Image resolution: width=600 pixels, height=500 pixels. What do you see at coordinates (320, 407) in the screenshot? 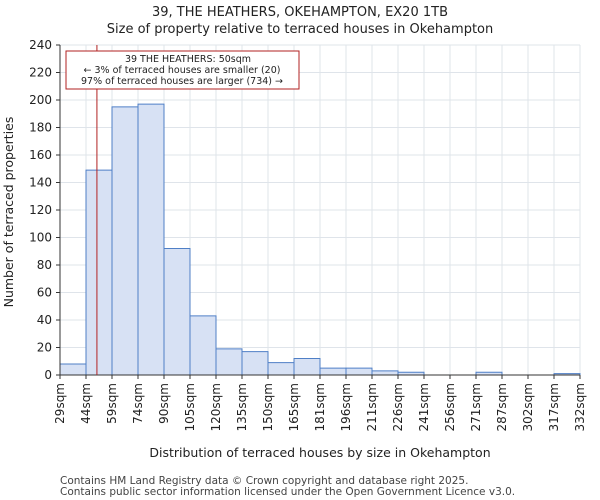
I see `x-tick-label: 181sqm` at bounding box center [320, 407].